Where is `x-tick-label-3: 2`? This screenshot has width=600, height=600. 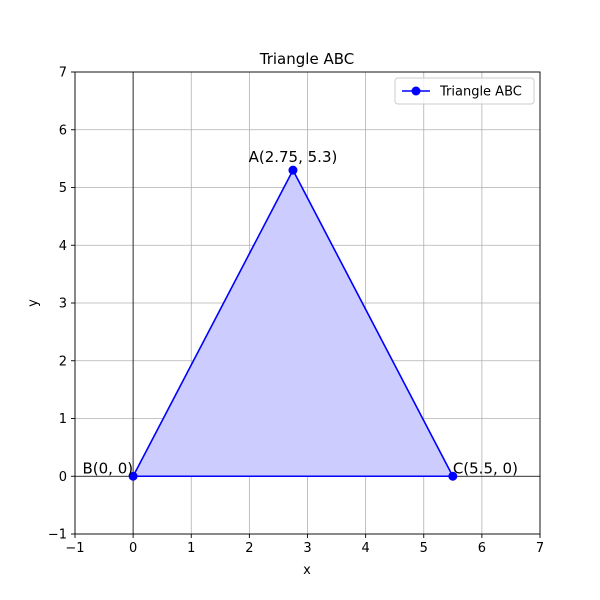 x-tick-label-3: 2 is located at coordinates (249, 548).